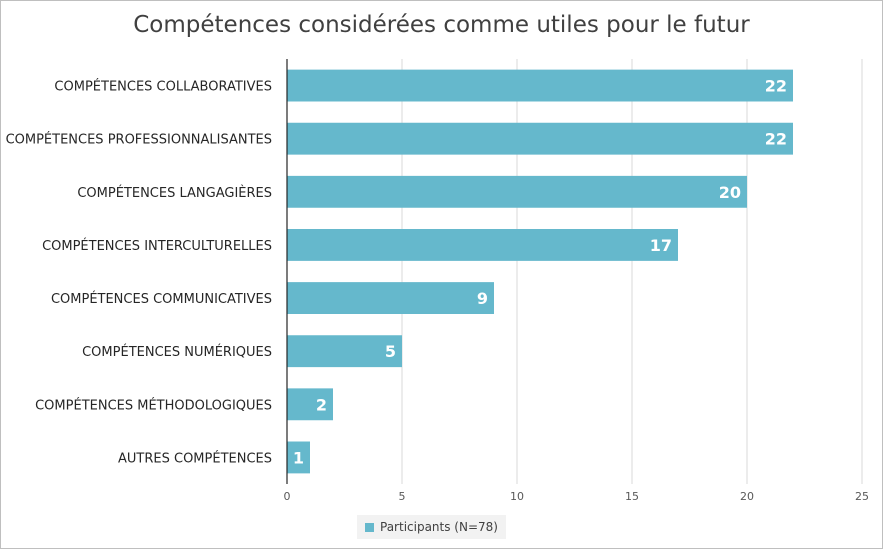 Image resolution: width=883 pixels, height=549 pixels. I want to click on x-tick-label: 5, so click(402, 496).